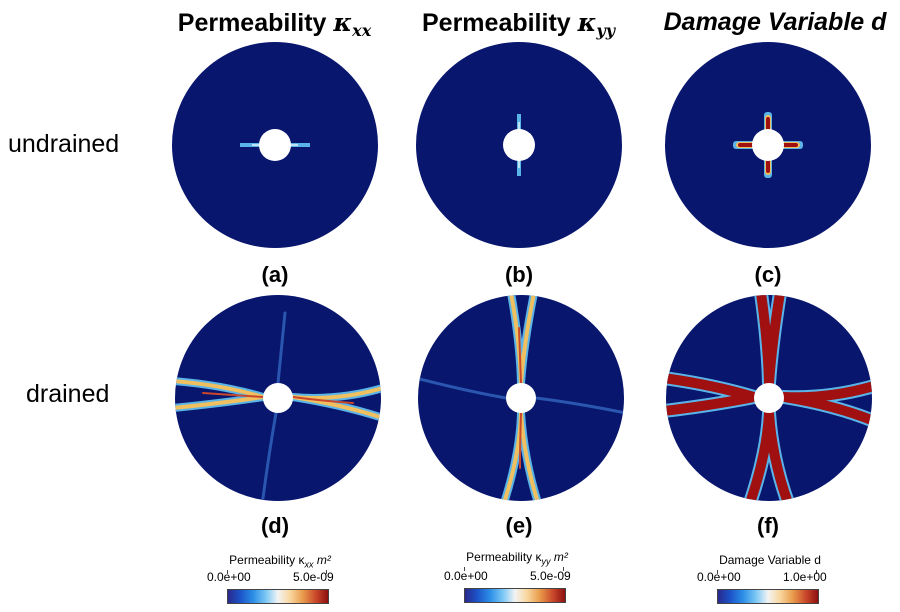 This screenshot has width=900, height=612. Describe the element at coordinates (768, 274) in the screenshot. I see `panel-label-c: (c)` at that location.